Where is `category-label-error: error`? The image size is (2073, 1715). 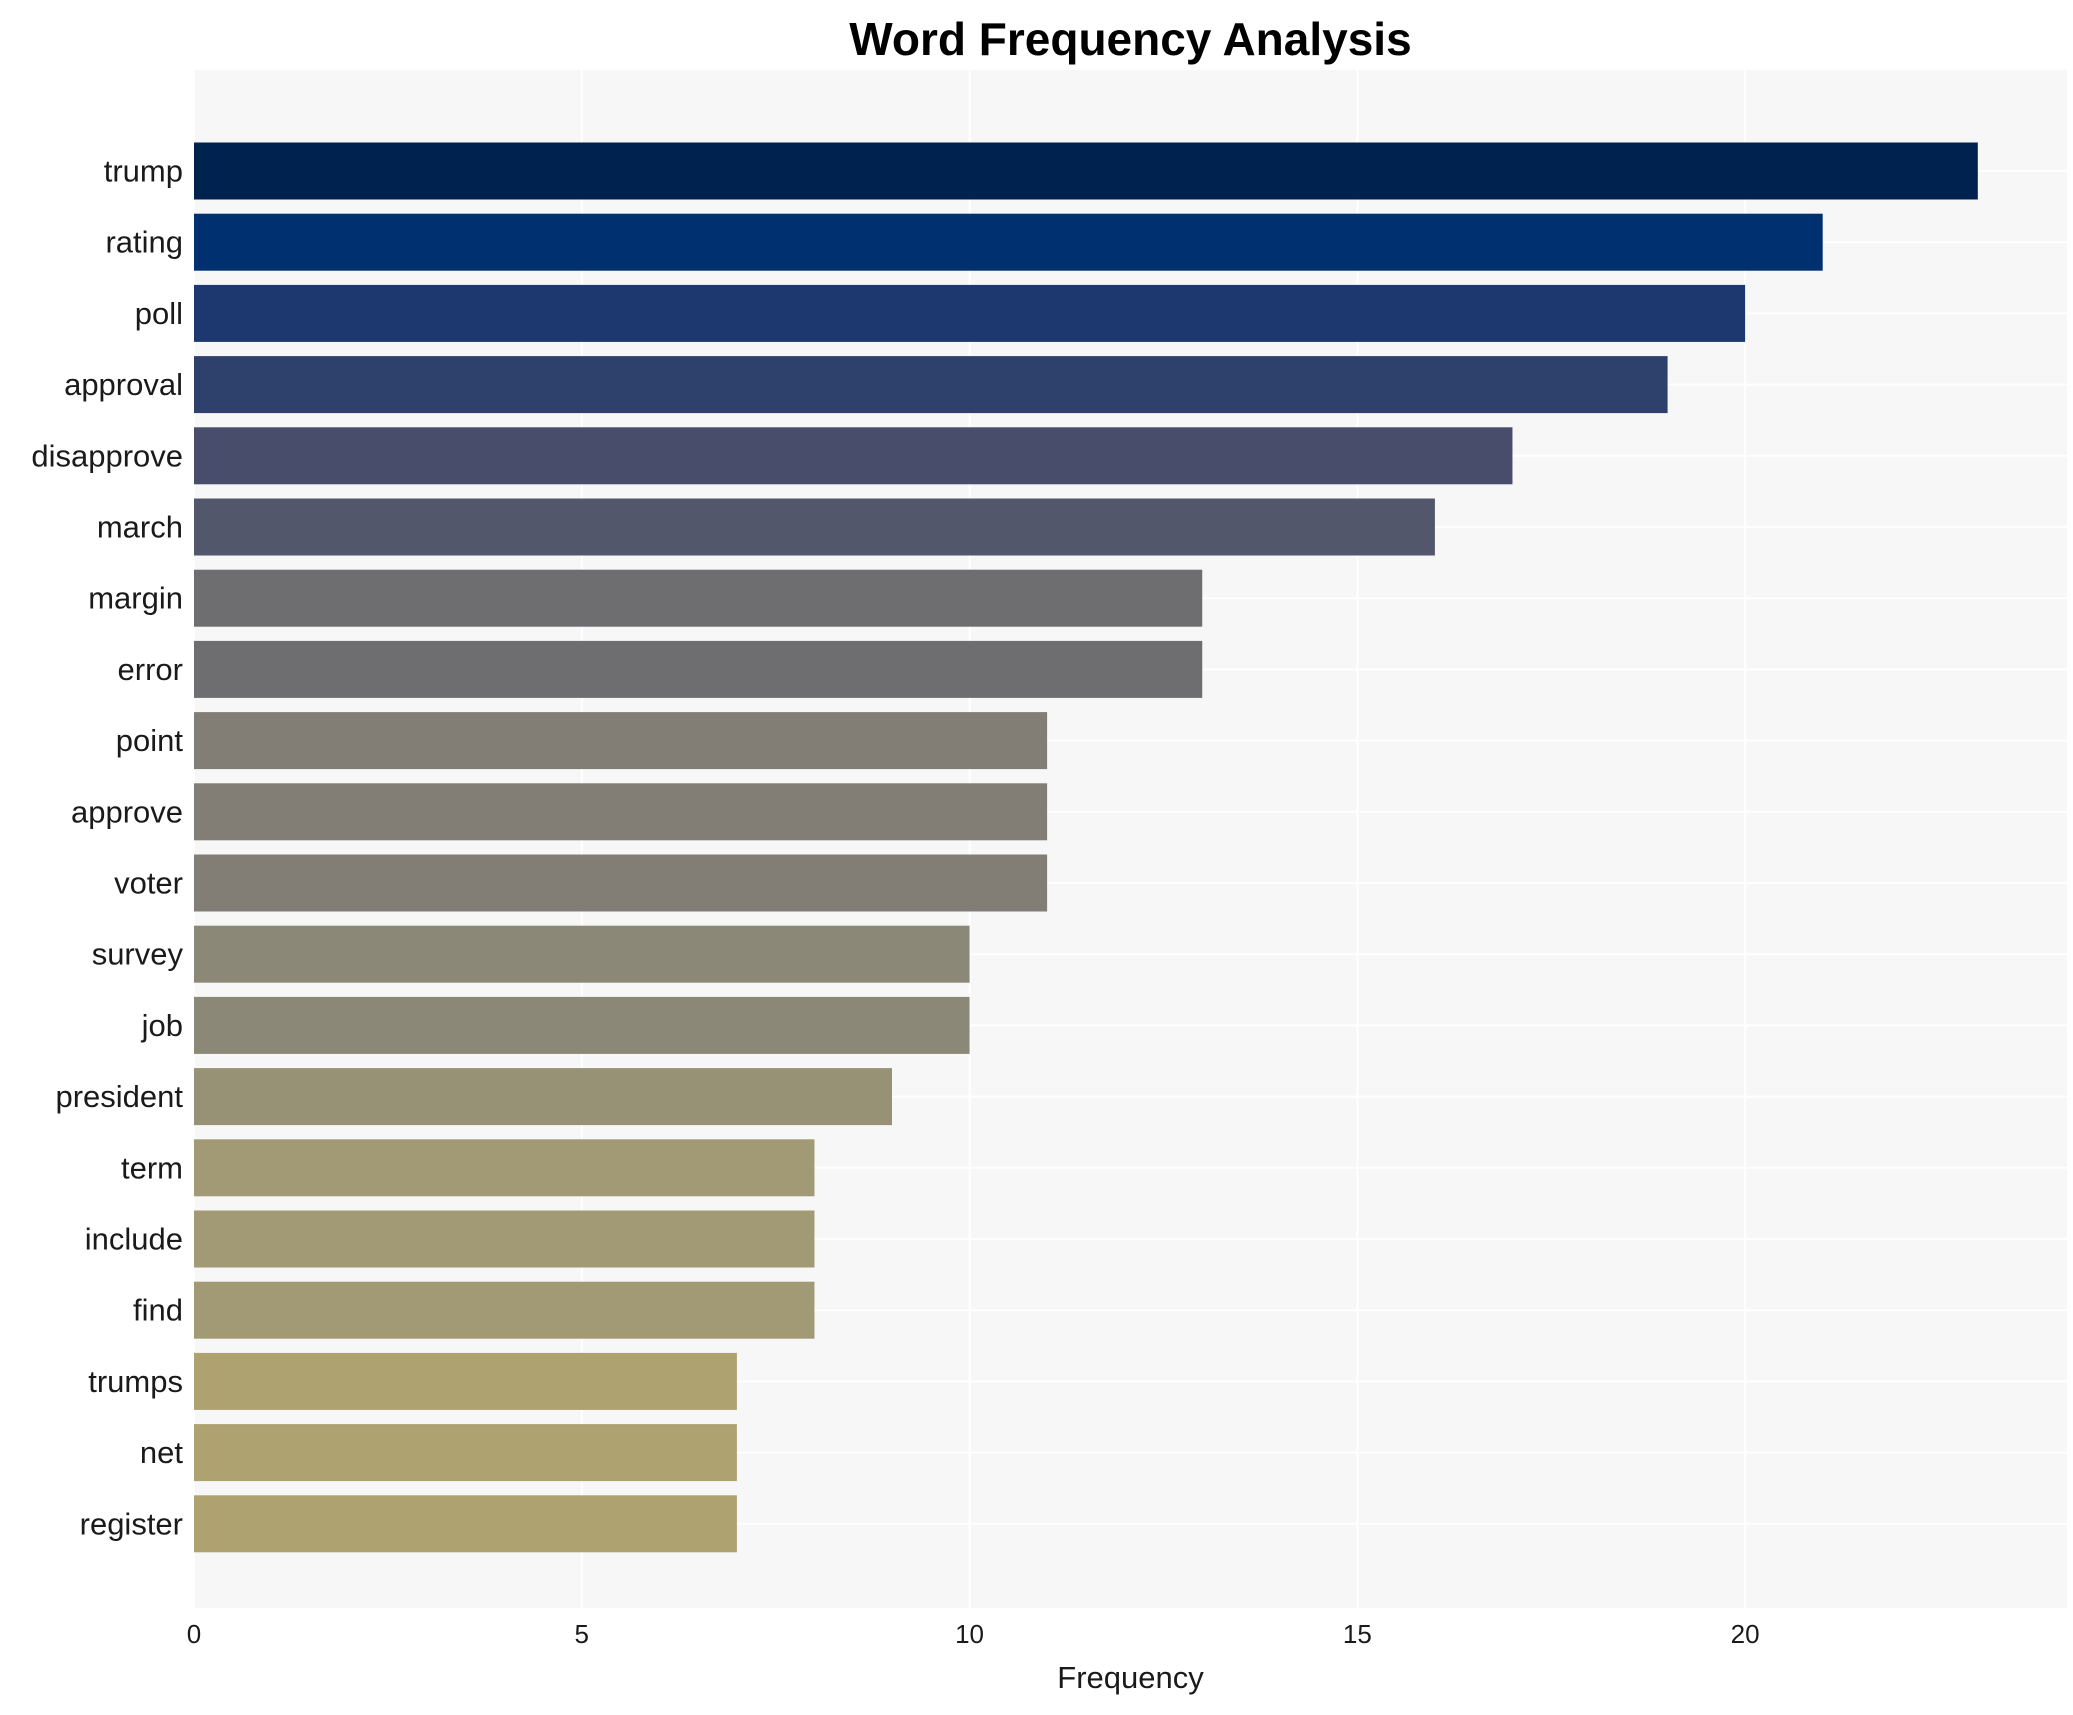
category-label-error: error is located at coordinates (150, 669).